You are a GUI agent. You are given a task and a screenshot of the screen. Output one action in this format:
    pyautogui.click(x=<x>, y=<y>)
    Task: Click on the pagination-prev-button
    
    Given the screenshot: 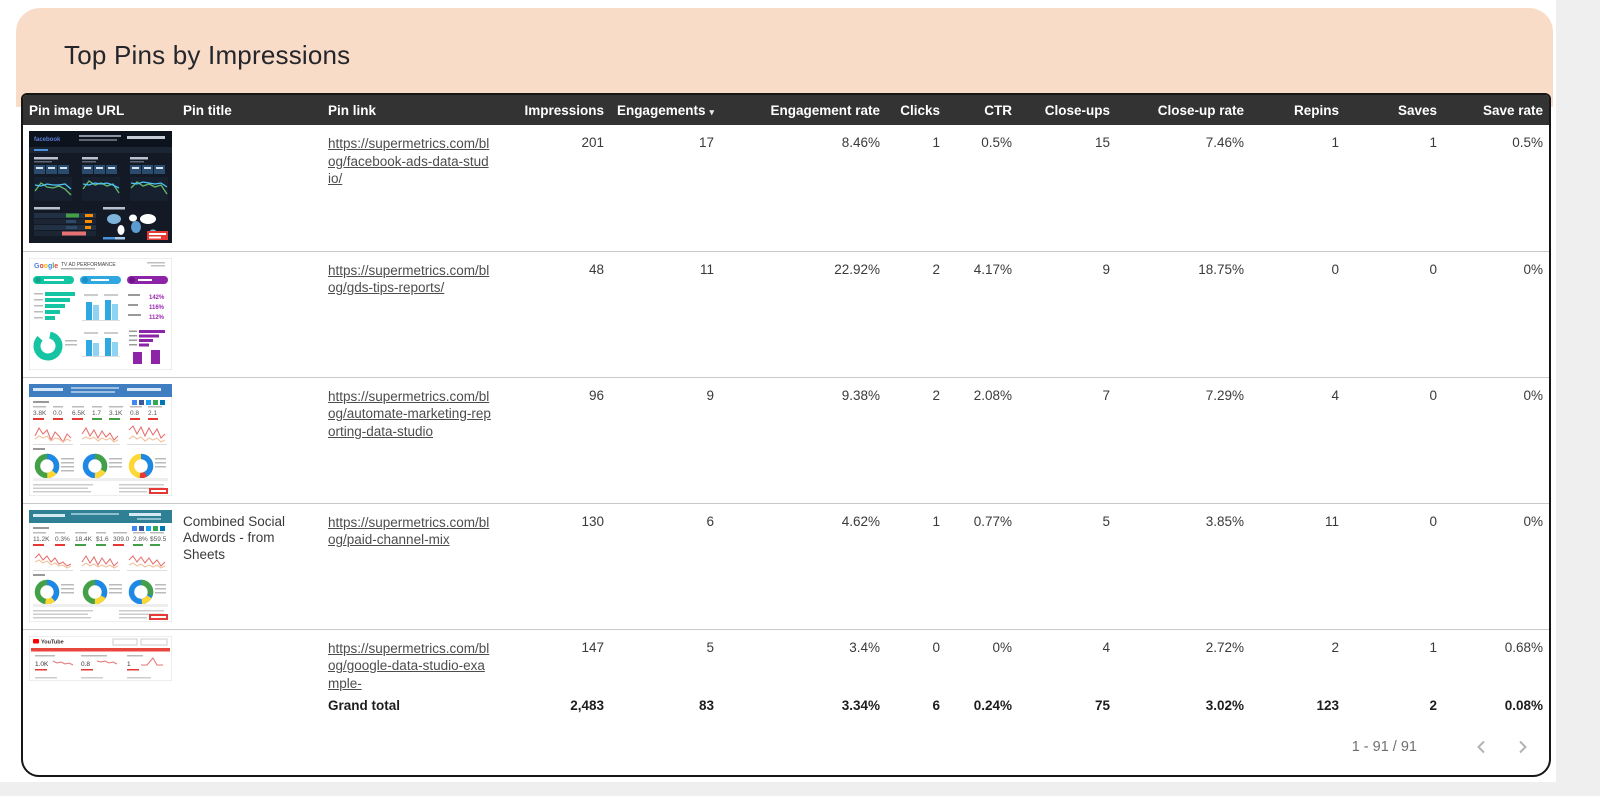 What is the action you would take?
    pyautogui.click(x=1482, y=747)
    